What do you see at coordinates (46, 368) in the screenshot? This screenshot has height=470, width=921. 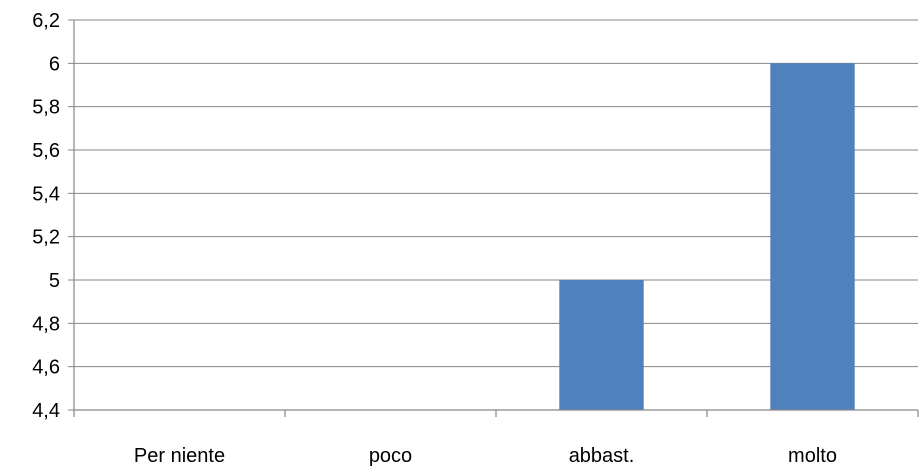 I see `y-tick-label: 4,6` at bounding box center [46, 368].